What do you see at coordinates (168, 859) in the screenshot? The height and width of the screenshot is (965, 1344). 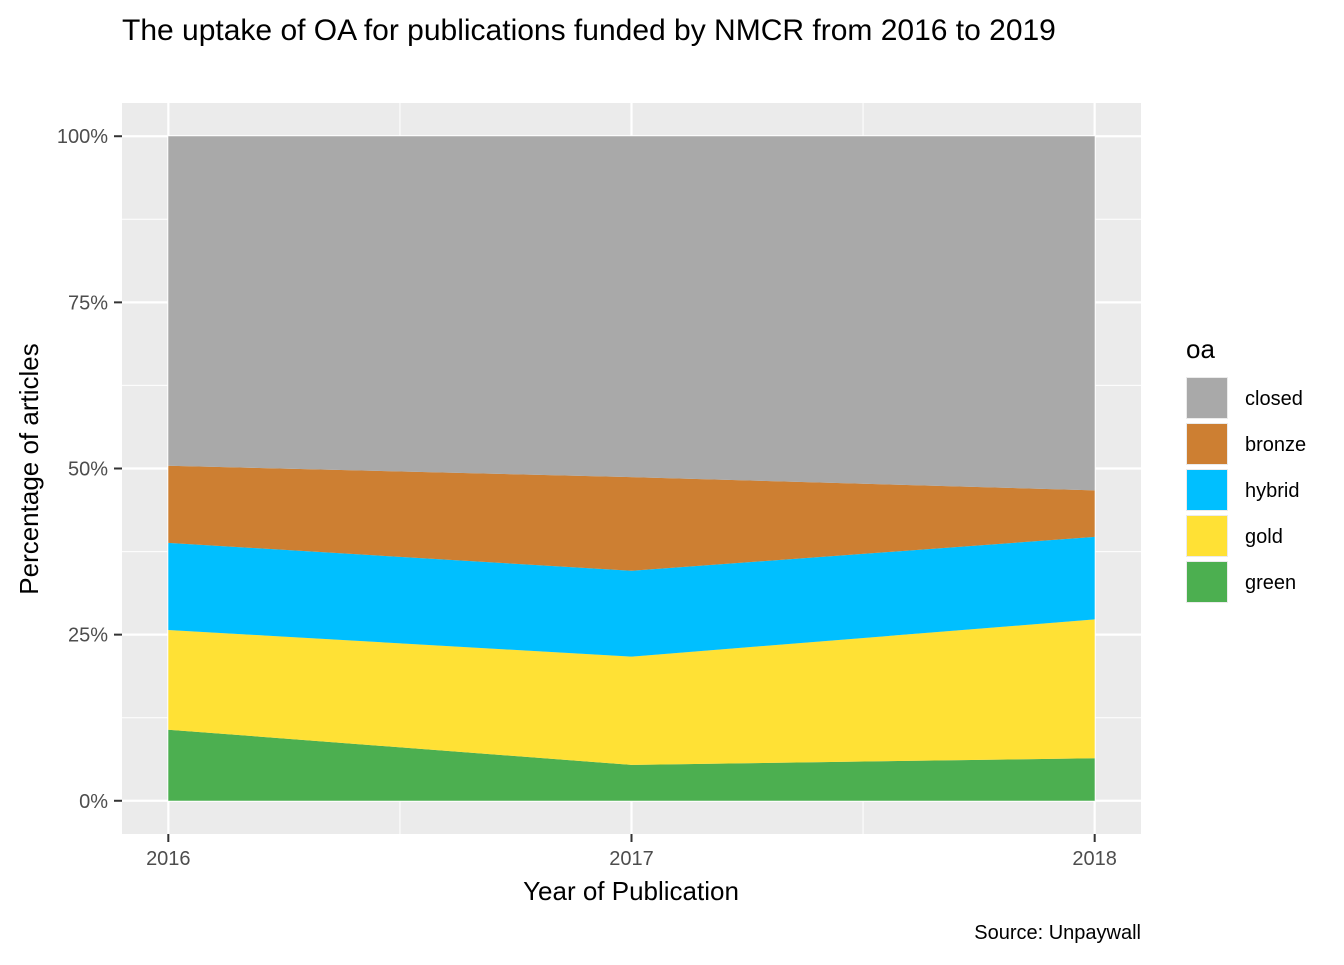 I see `x-tick-label: 2016` at bounding box center [168, 859].